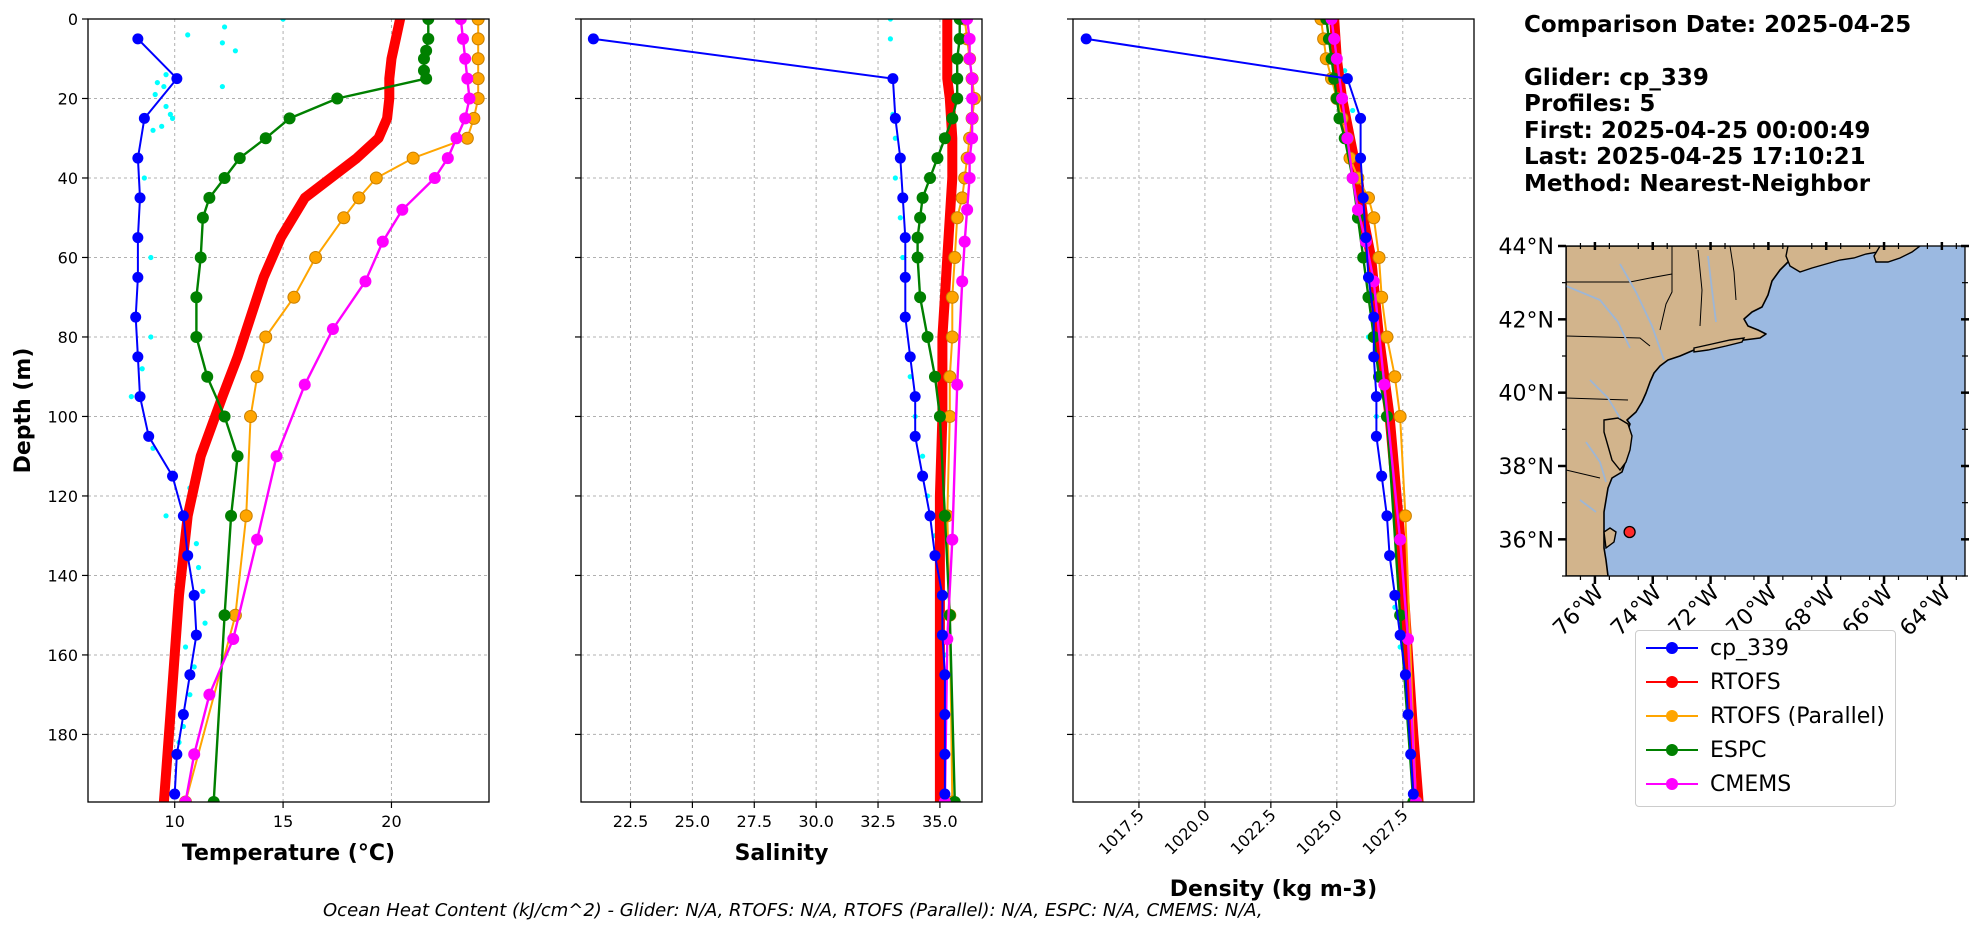  Describe the element at coordinates (958, 410) in the screenshot. I see `series-line-cmems` at that location.